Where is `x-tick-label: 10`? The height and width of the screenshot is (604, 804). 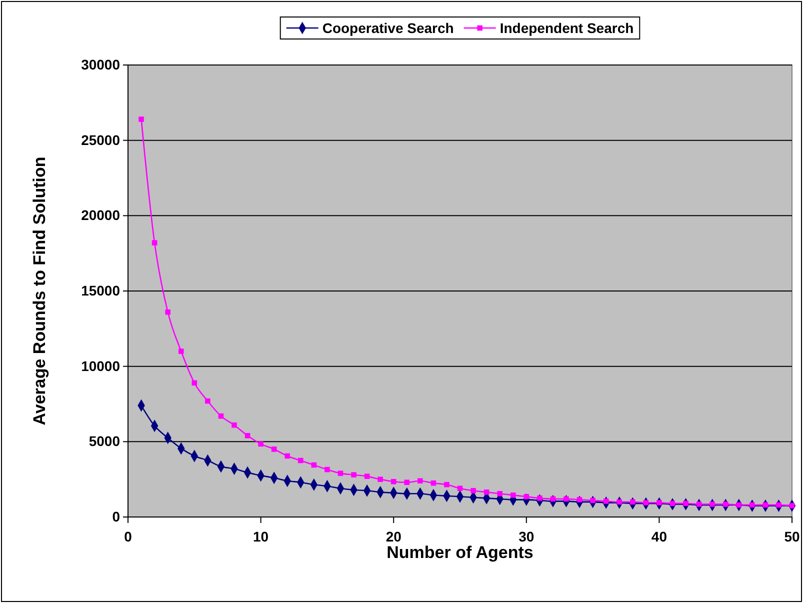 x-tick-label: 10 is located at coordinates (261, 536).